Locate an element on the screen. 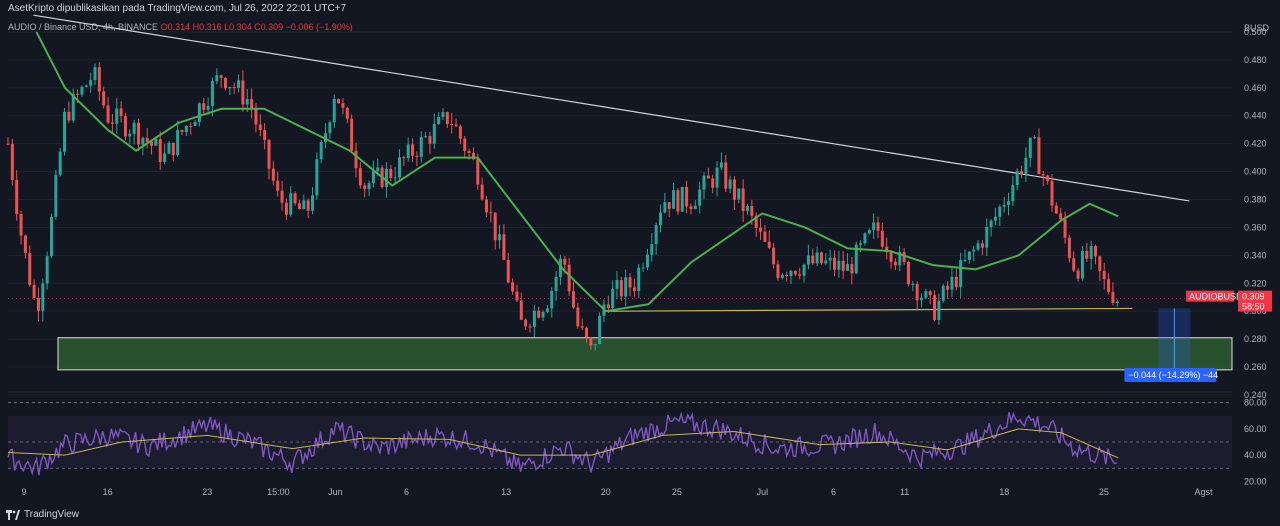  price-tag-box is located at coordinates (1255, 301).